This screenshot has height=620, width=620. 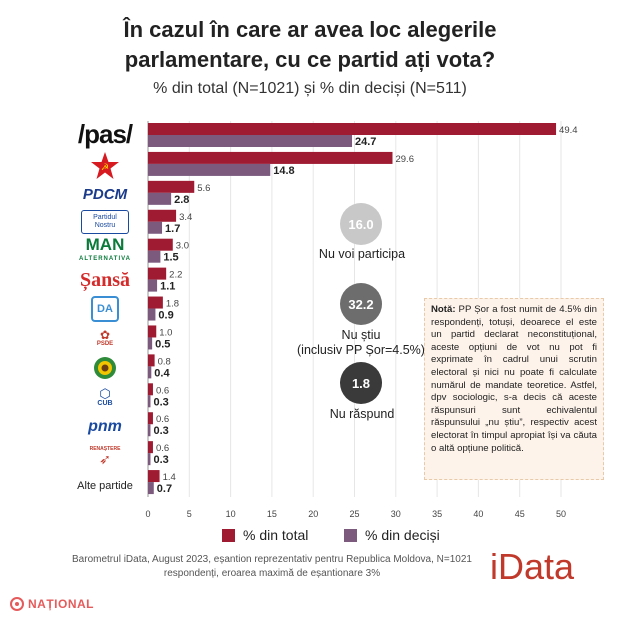 What do you see at coordinates (350, 535) in the screenshot?
I see `legend-decisi-swatch` at bounding box center [350, 535].